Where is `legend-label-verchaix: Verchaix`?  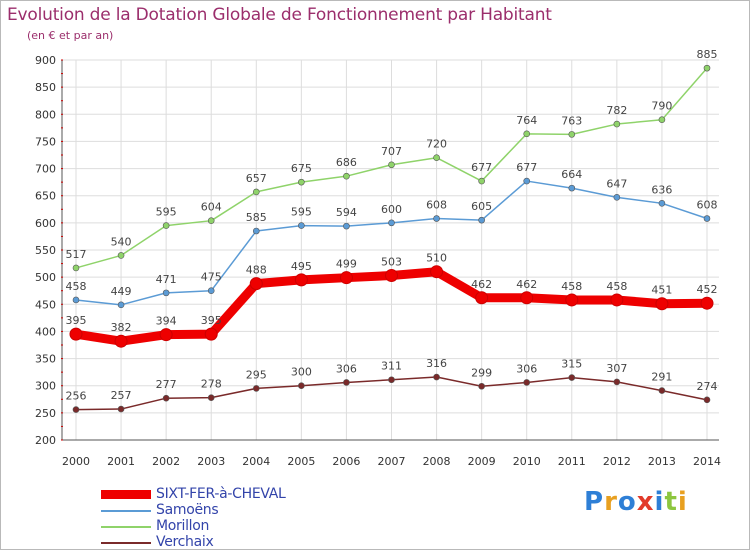
legend-label-verchaix: Verchaix is located at coordinates (185, 542).